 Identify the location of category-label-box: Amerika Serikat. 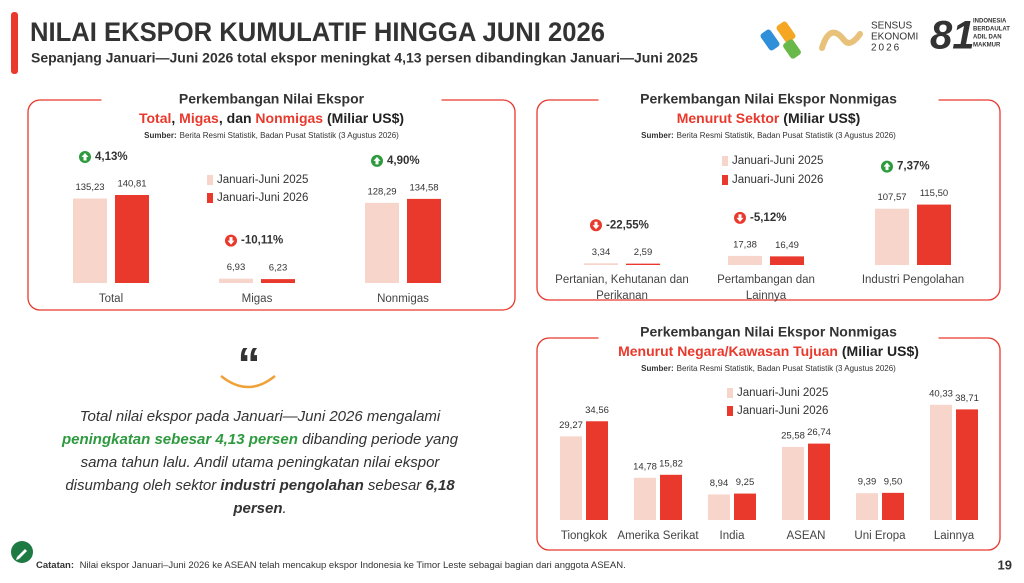
(658, 536).